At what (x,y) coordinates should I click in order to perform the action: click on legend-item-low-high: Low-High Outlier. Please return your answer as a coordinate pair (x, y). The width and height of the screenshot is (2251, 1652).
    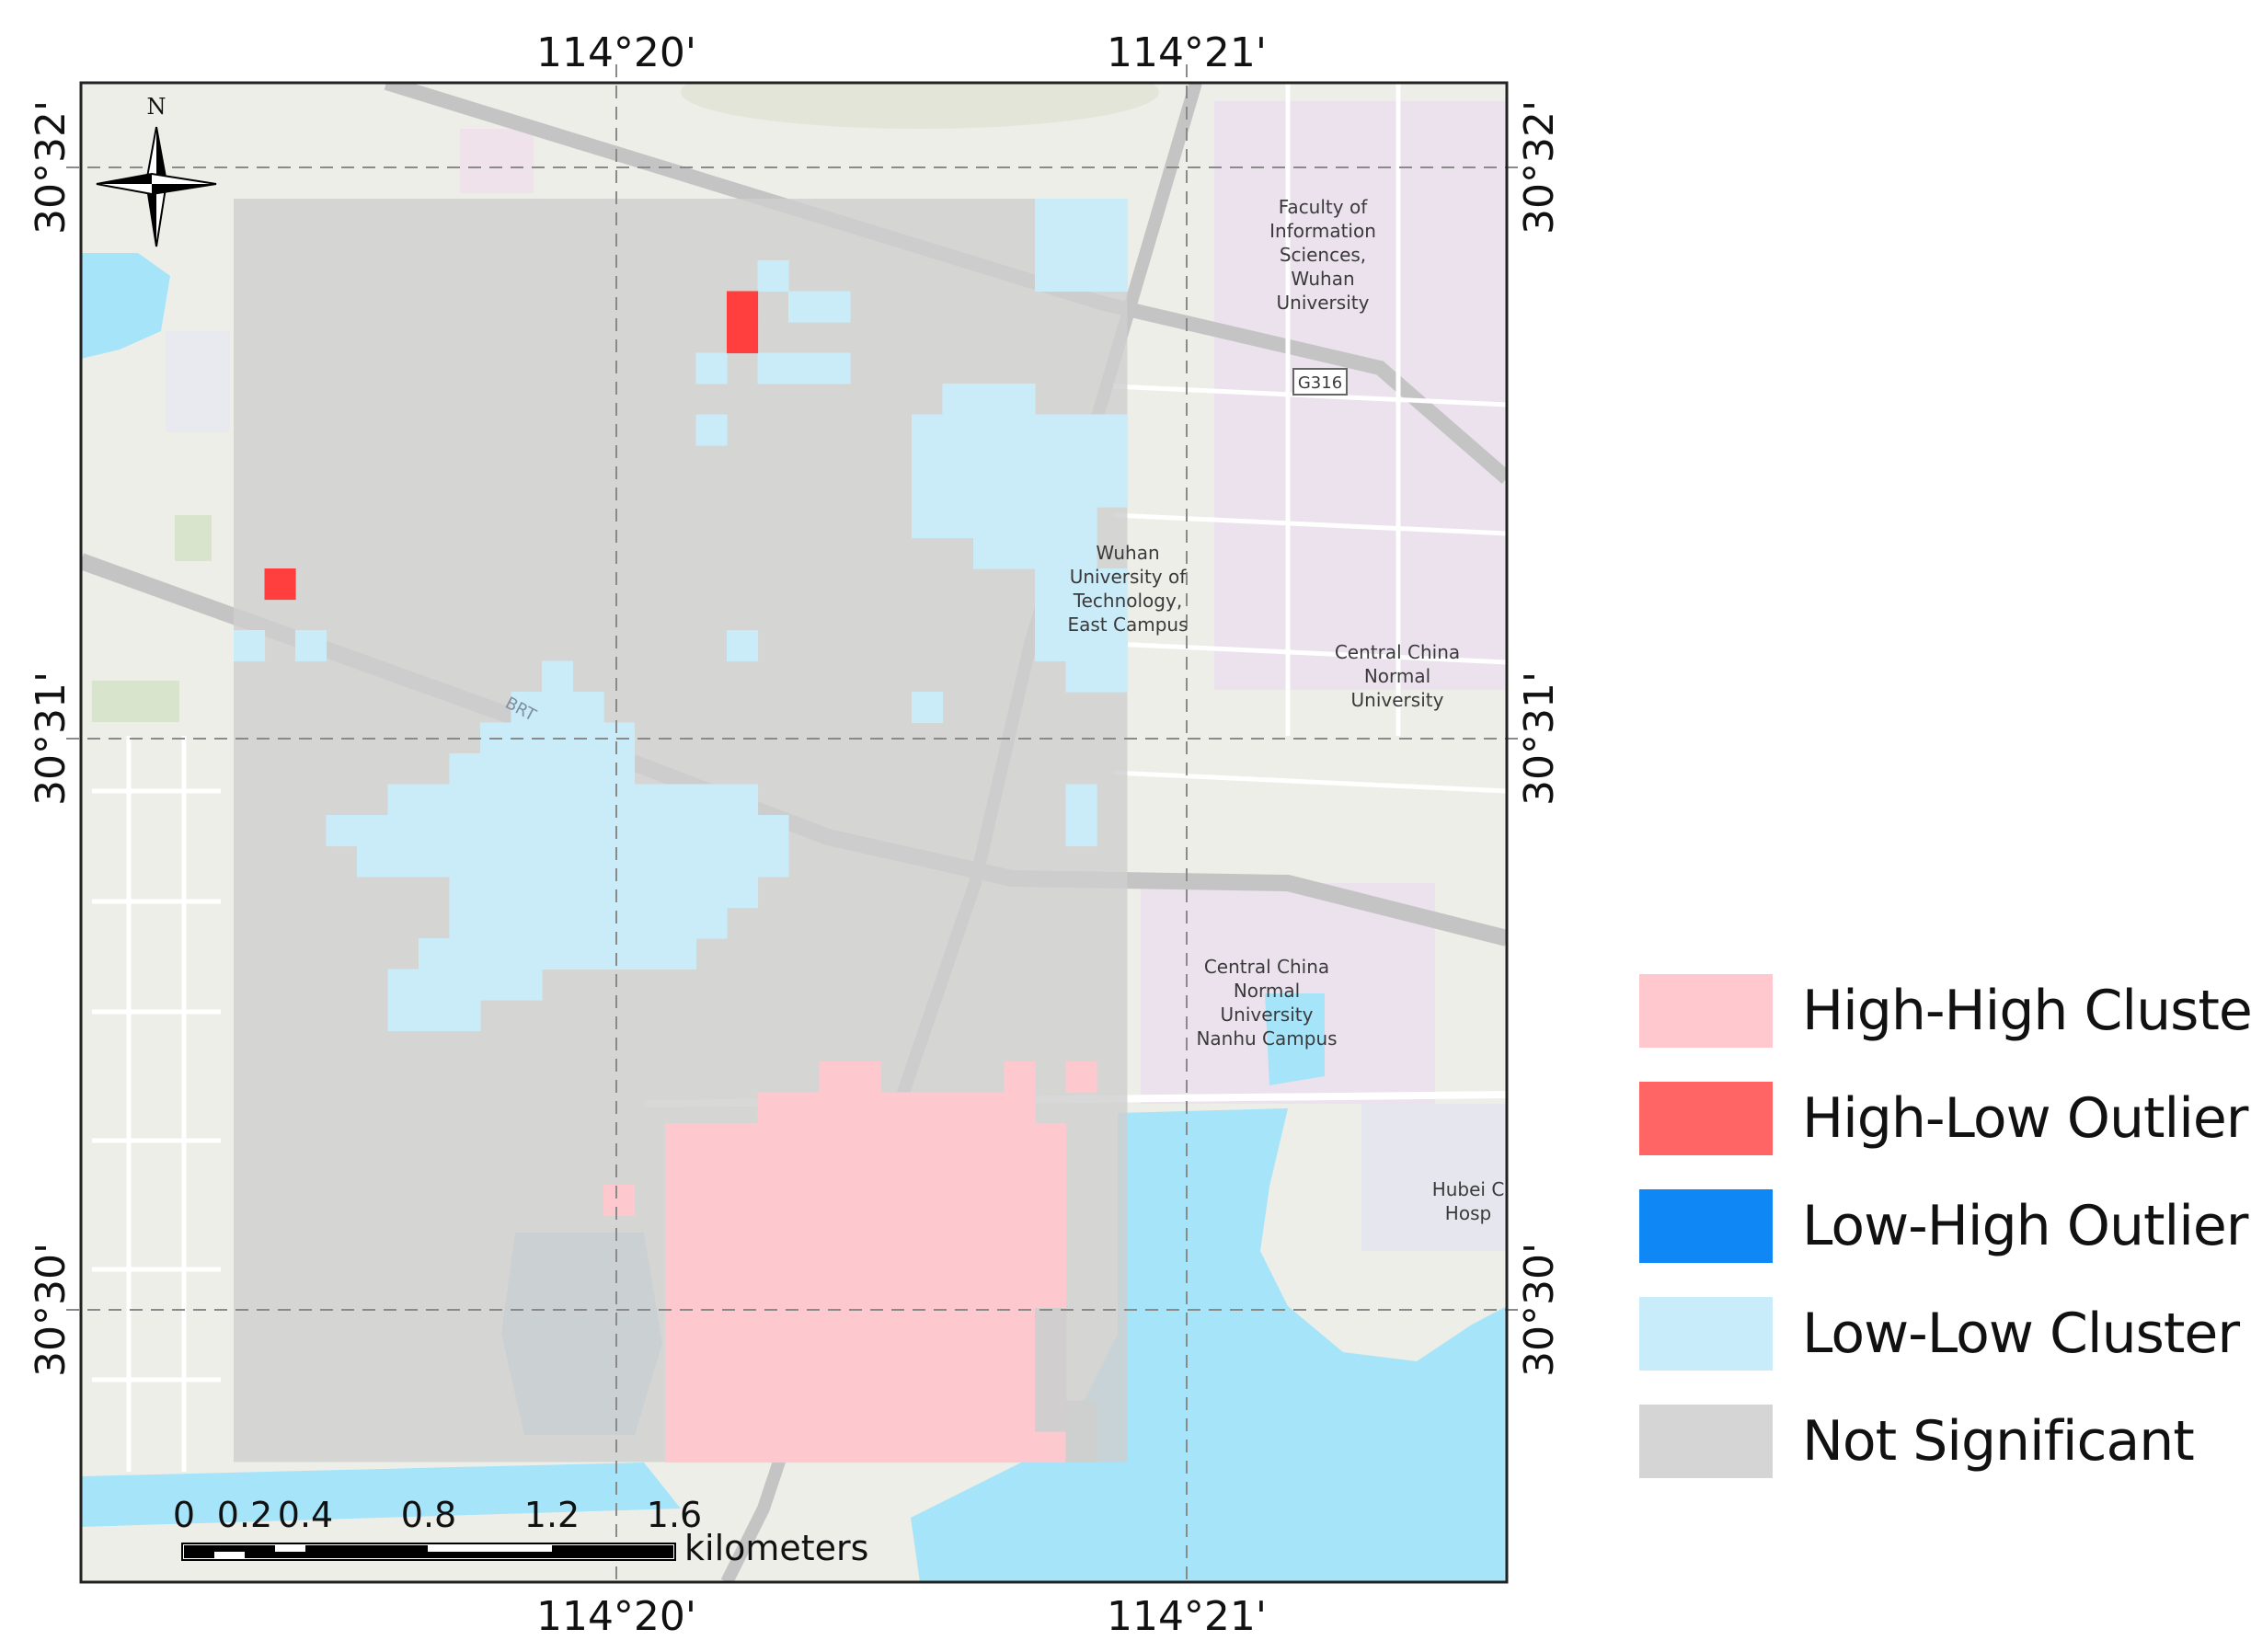
    Looking at the image, I should click on (1945, 1225).